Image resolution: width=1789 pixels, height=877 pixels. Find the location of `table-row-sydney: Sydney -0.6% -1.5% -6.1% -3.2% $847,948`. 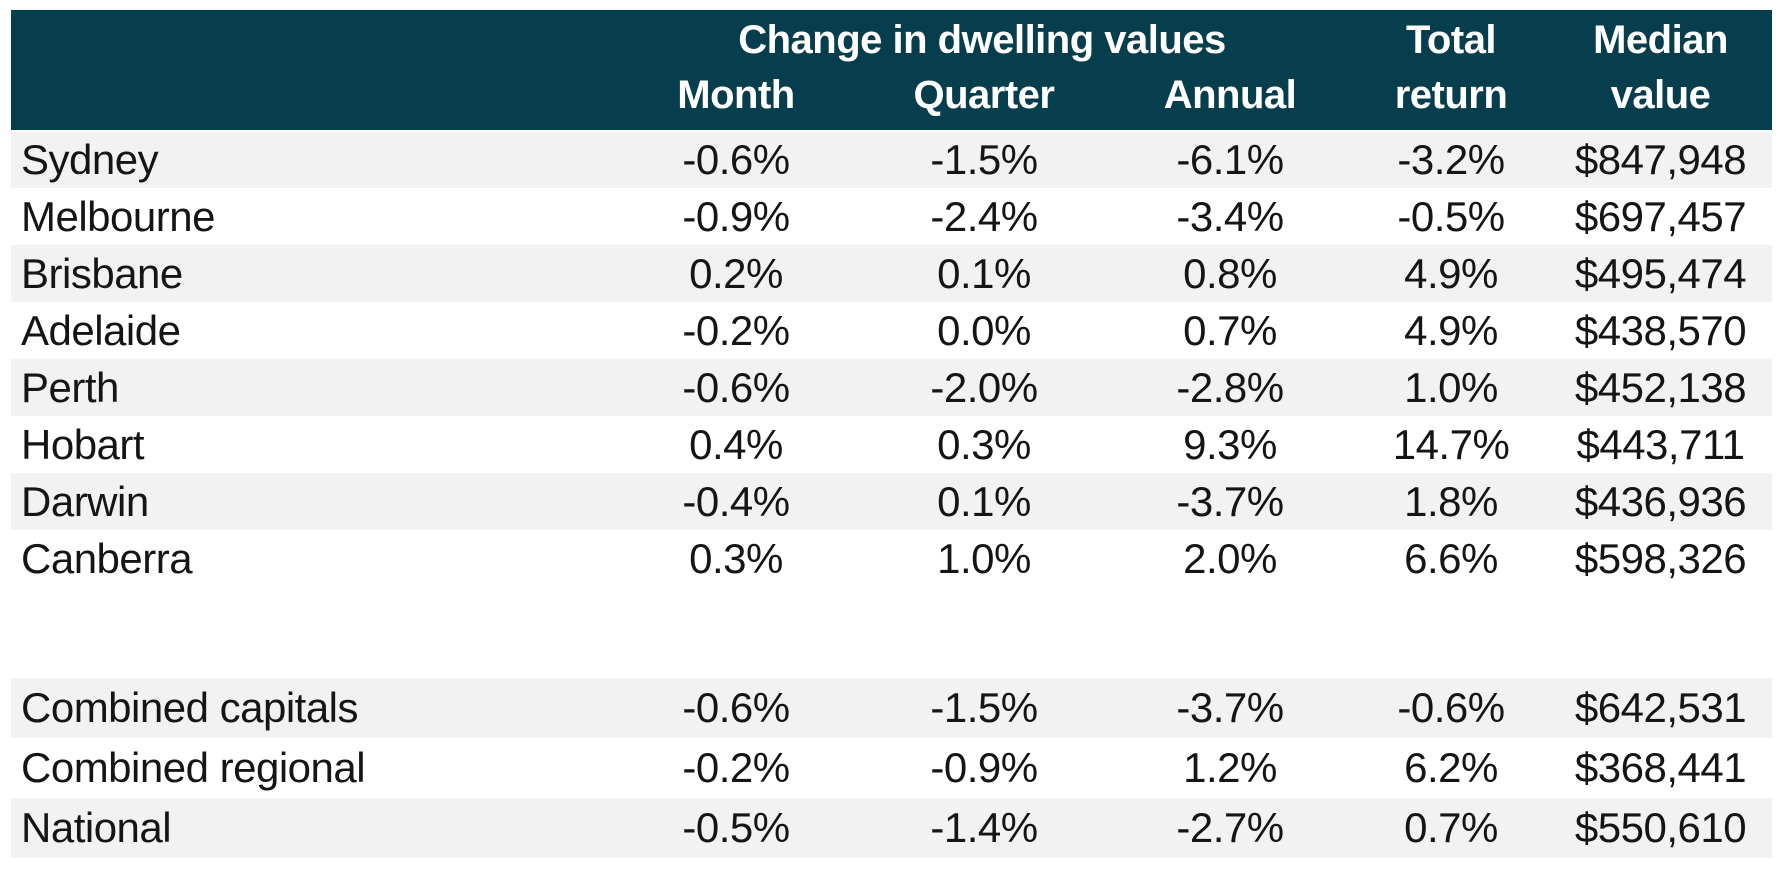

table-row-sydney: Sydney -0.6% -1.5% -6.1% -3.2% $847,948 is located at coordinates (892, 159).